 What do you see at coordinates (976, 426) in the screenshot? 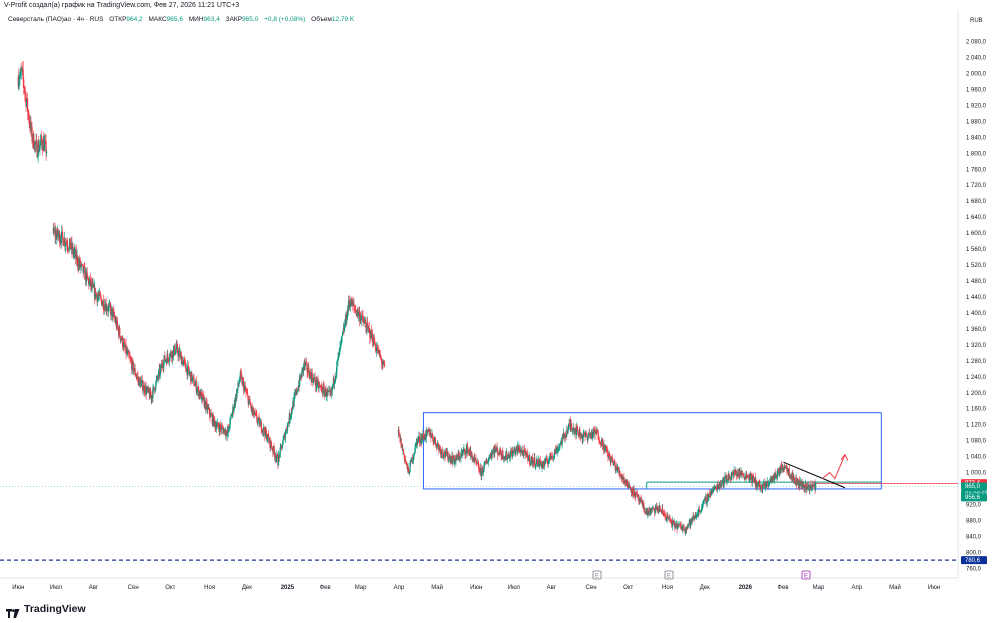
I see `price-tick-label: 1 120,0` at bounding box center [976, 426].